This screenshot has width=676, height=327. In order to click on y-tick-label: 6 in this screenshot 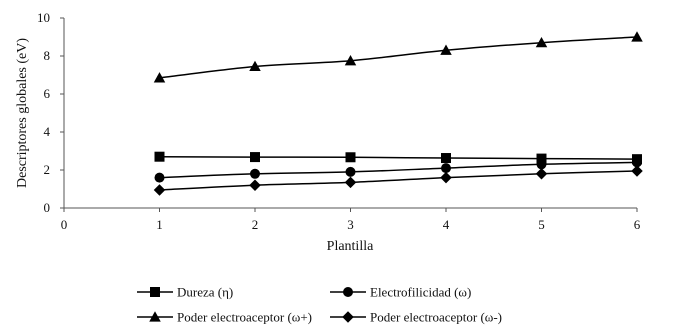, I will do `click(47, 93)`.